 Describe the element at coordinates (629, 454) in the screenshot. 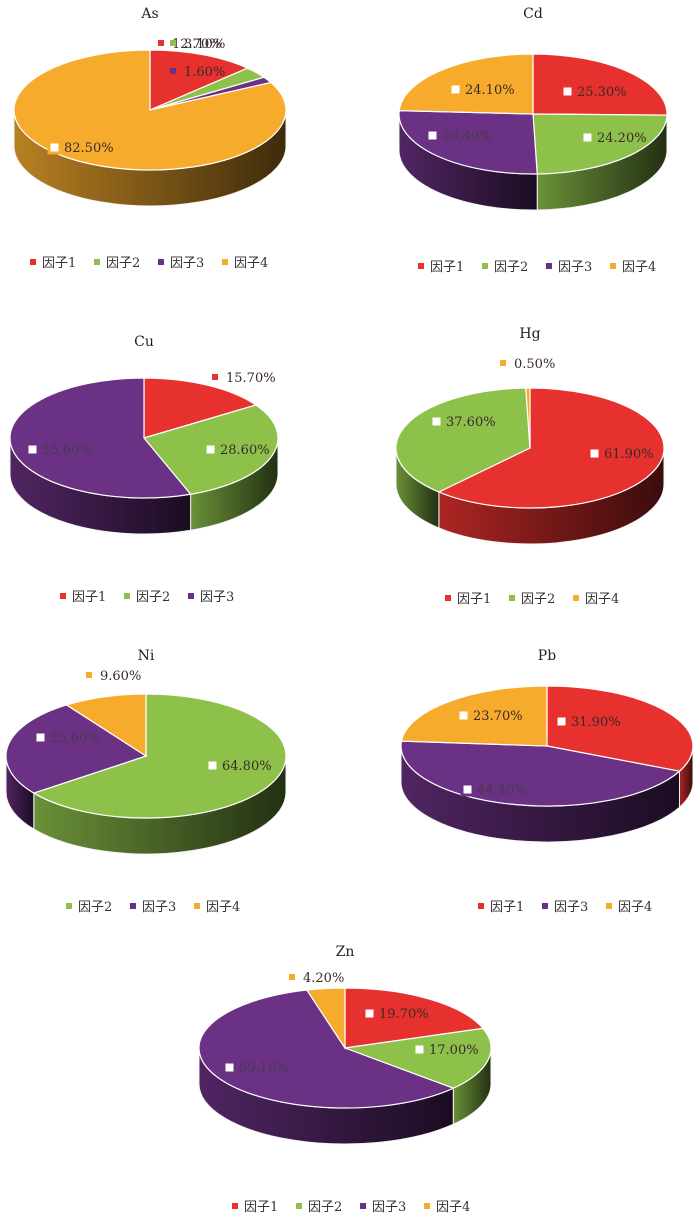

I see `data-label-factor1: 61.90%` at that location.